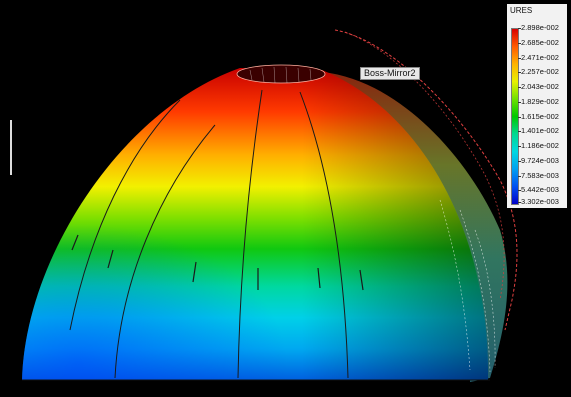  I want to click on dome-top-opening, so click(281, 74).